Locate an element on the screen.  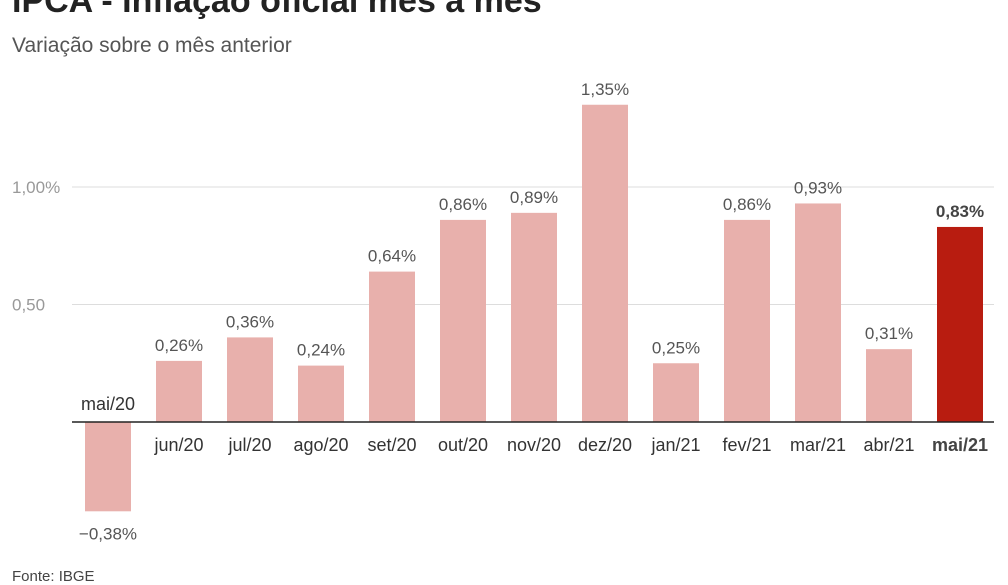
category-label: out/20 is located at coordinates (463, 445).